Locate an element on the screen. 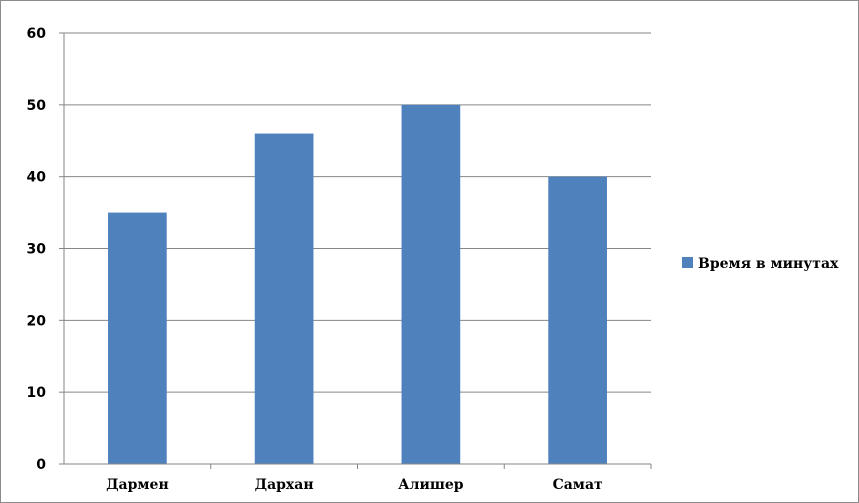 This screenshot has height=503, width=859. x-tick-label: Самат is located at coordinates (578, 485).